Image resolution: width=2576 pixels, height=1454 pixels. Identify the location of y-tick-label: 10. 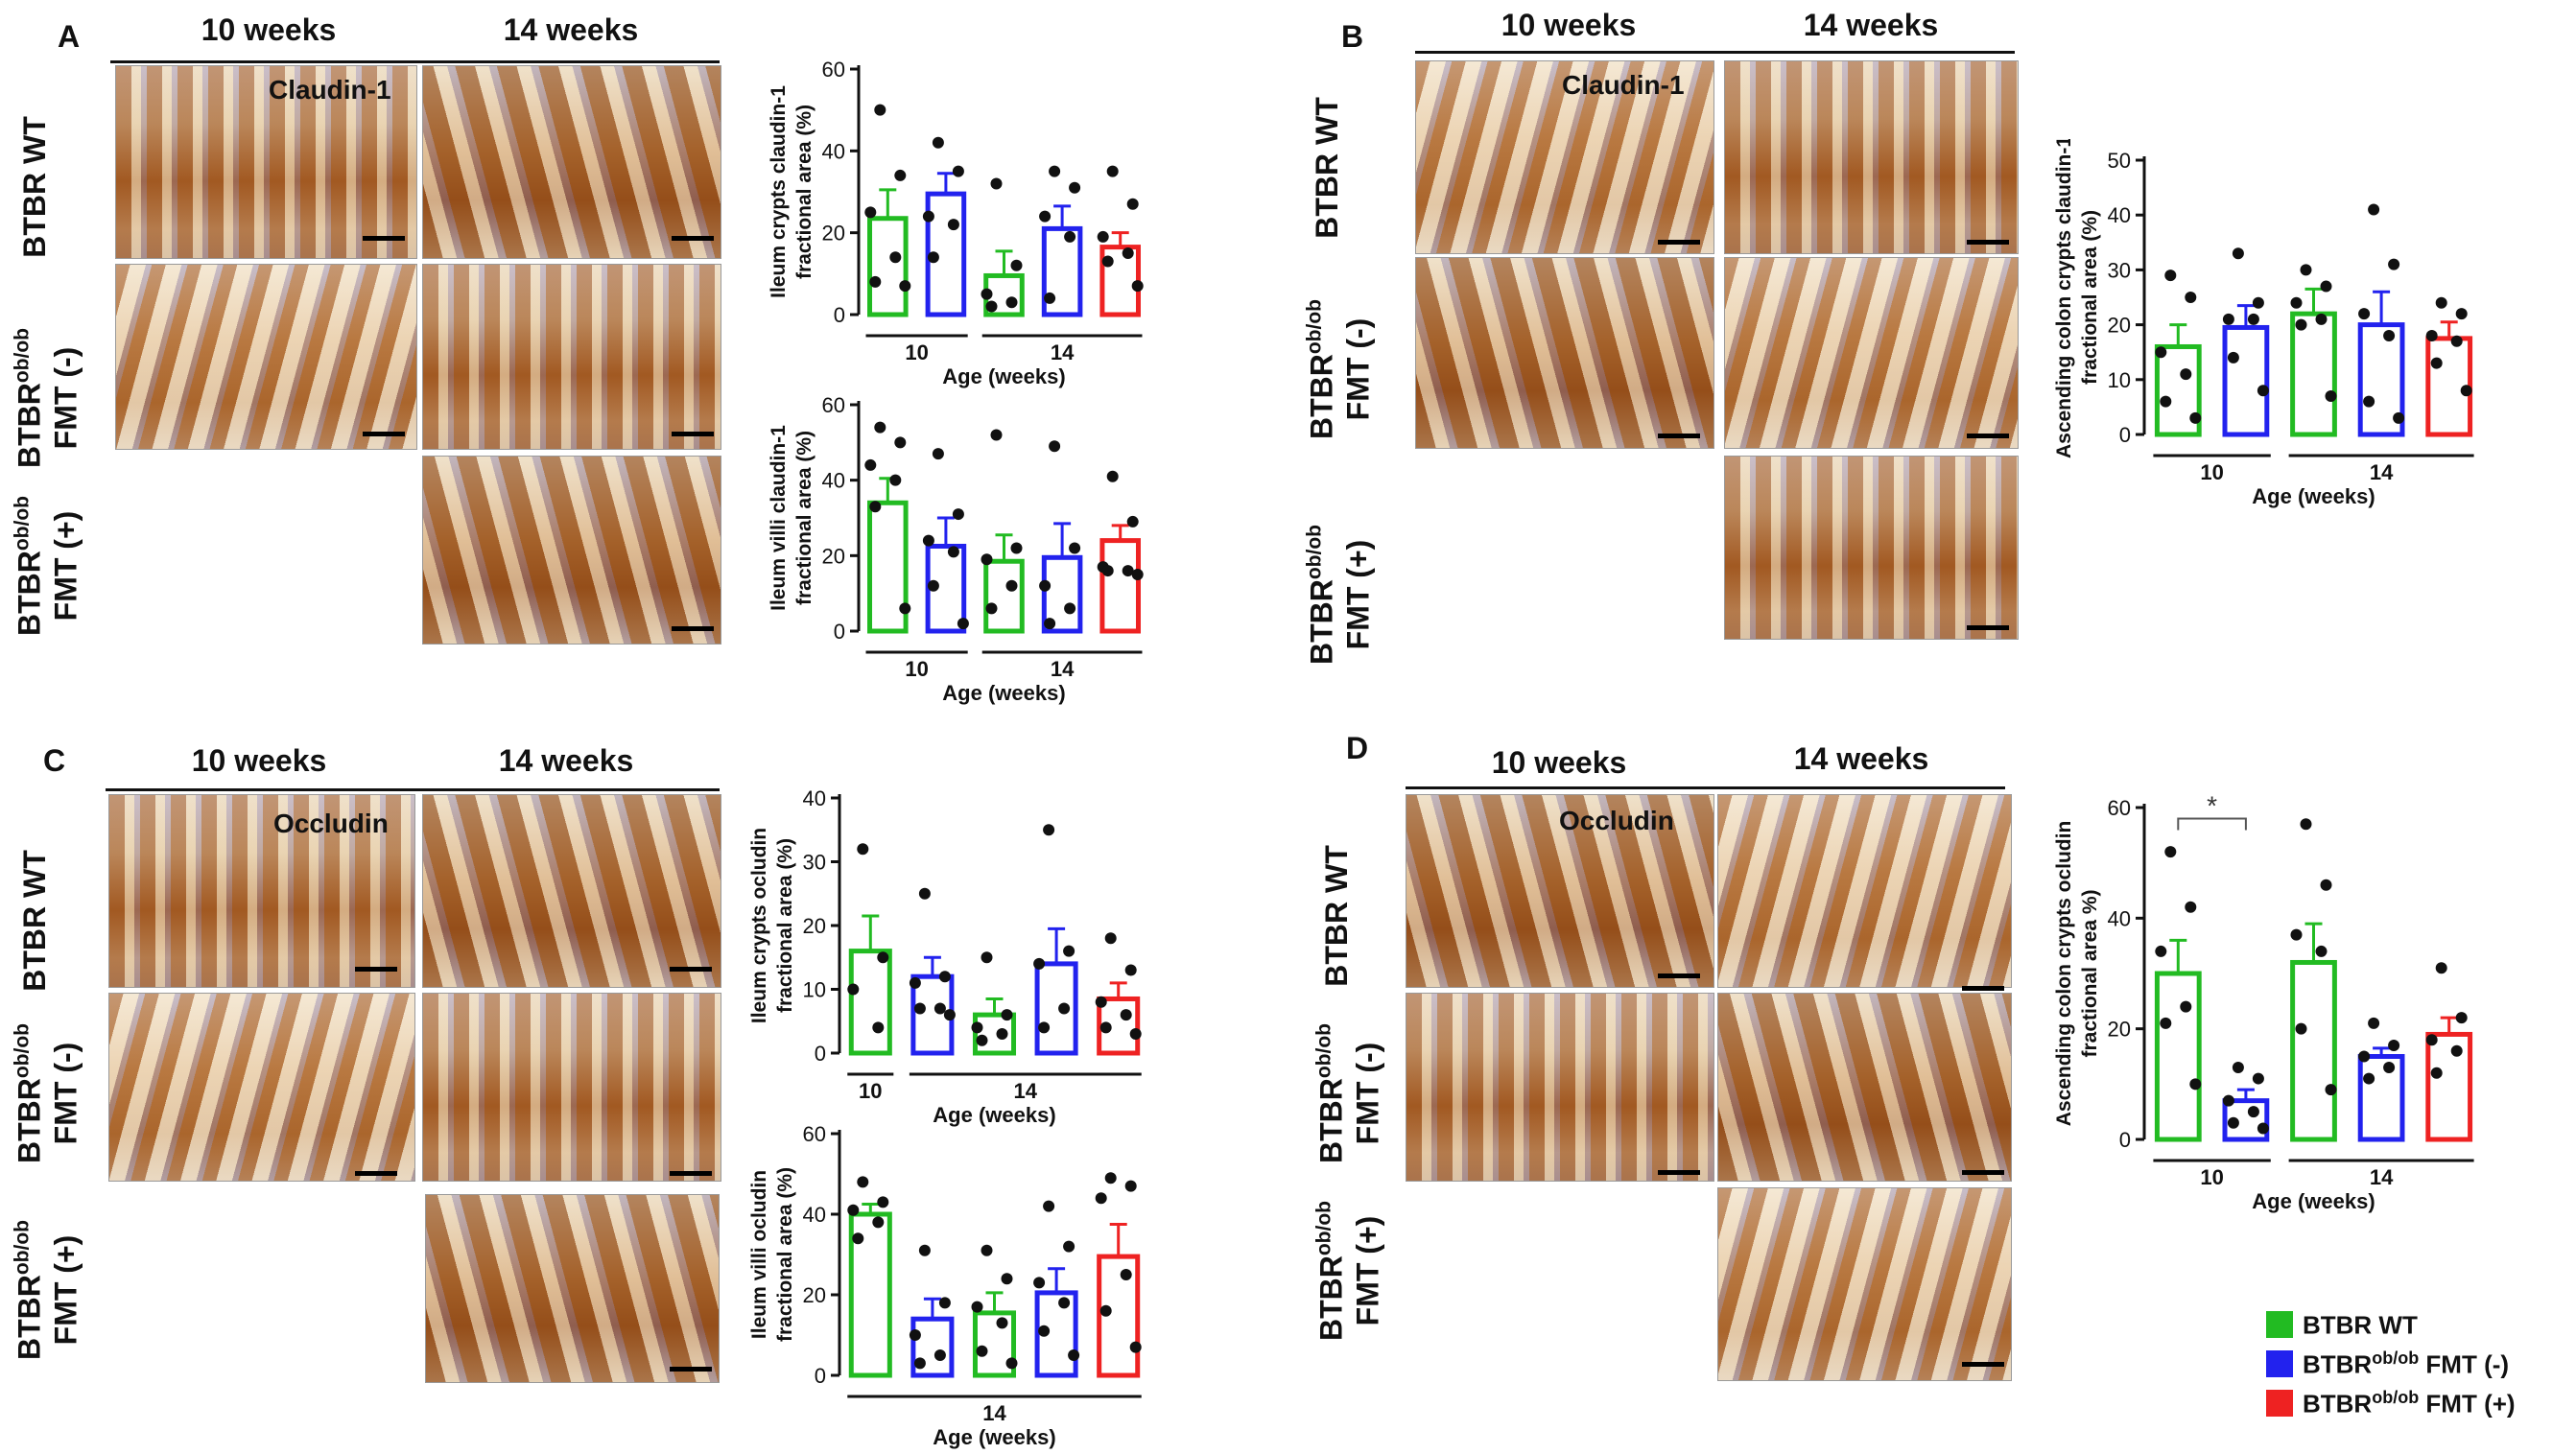
(814, 990).